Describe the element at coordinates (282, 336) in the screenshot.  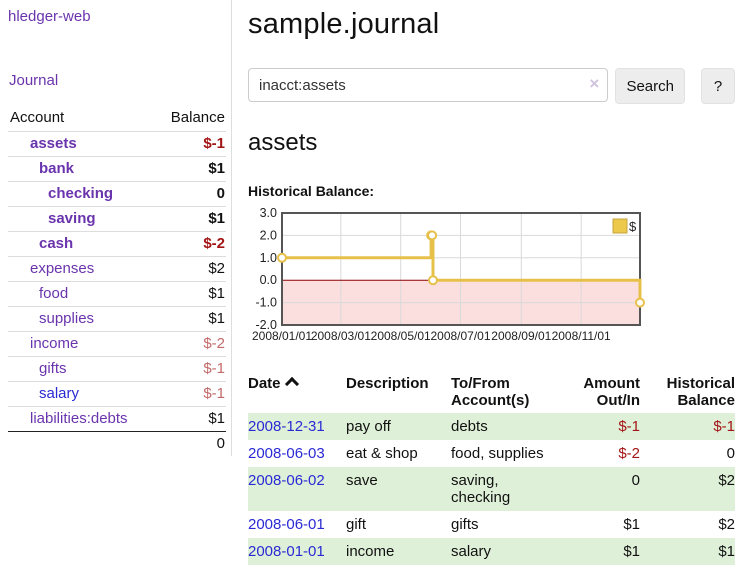
I see `x-tick-label: 2008/01/01` at that location.